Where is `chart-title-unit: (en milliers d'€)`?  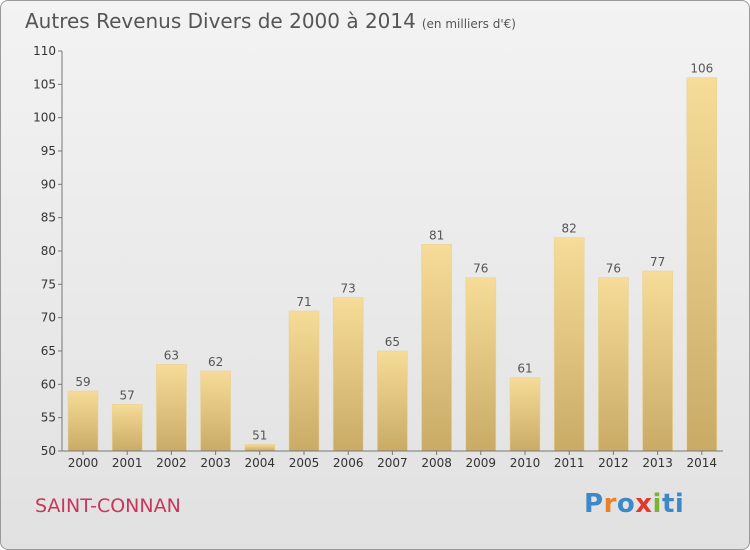 chart-title-unit: (en milliers d'€) is located at coordinates (468, 24).